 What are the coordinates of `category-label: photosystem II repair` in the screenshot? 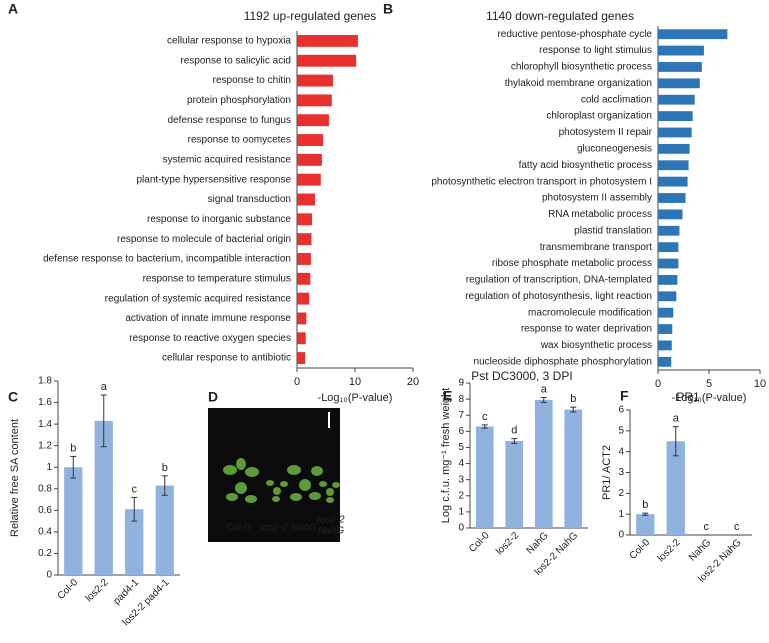 It's located at (606, 132).